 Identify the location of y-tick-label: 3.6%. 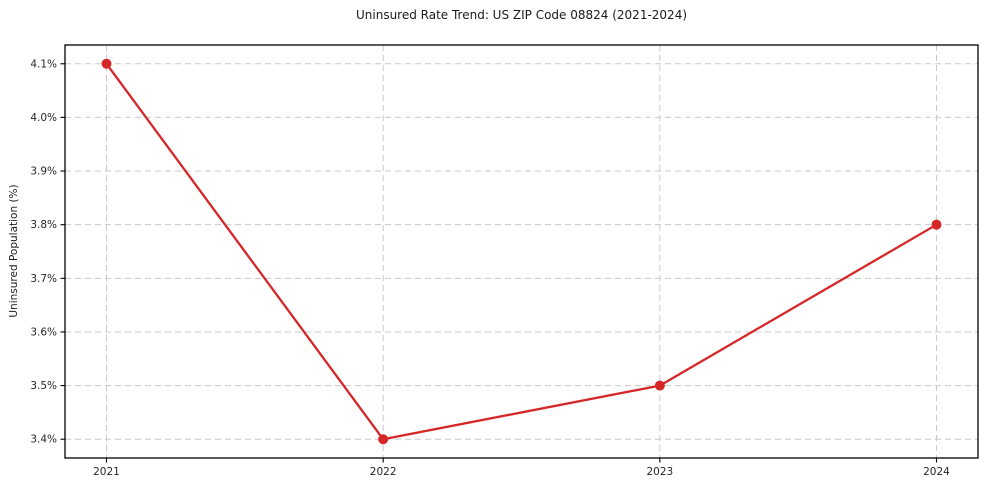
(43, 332).